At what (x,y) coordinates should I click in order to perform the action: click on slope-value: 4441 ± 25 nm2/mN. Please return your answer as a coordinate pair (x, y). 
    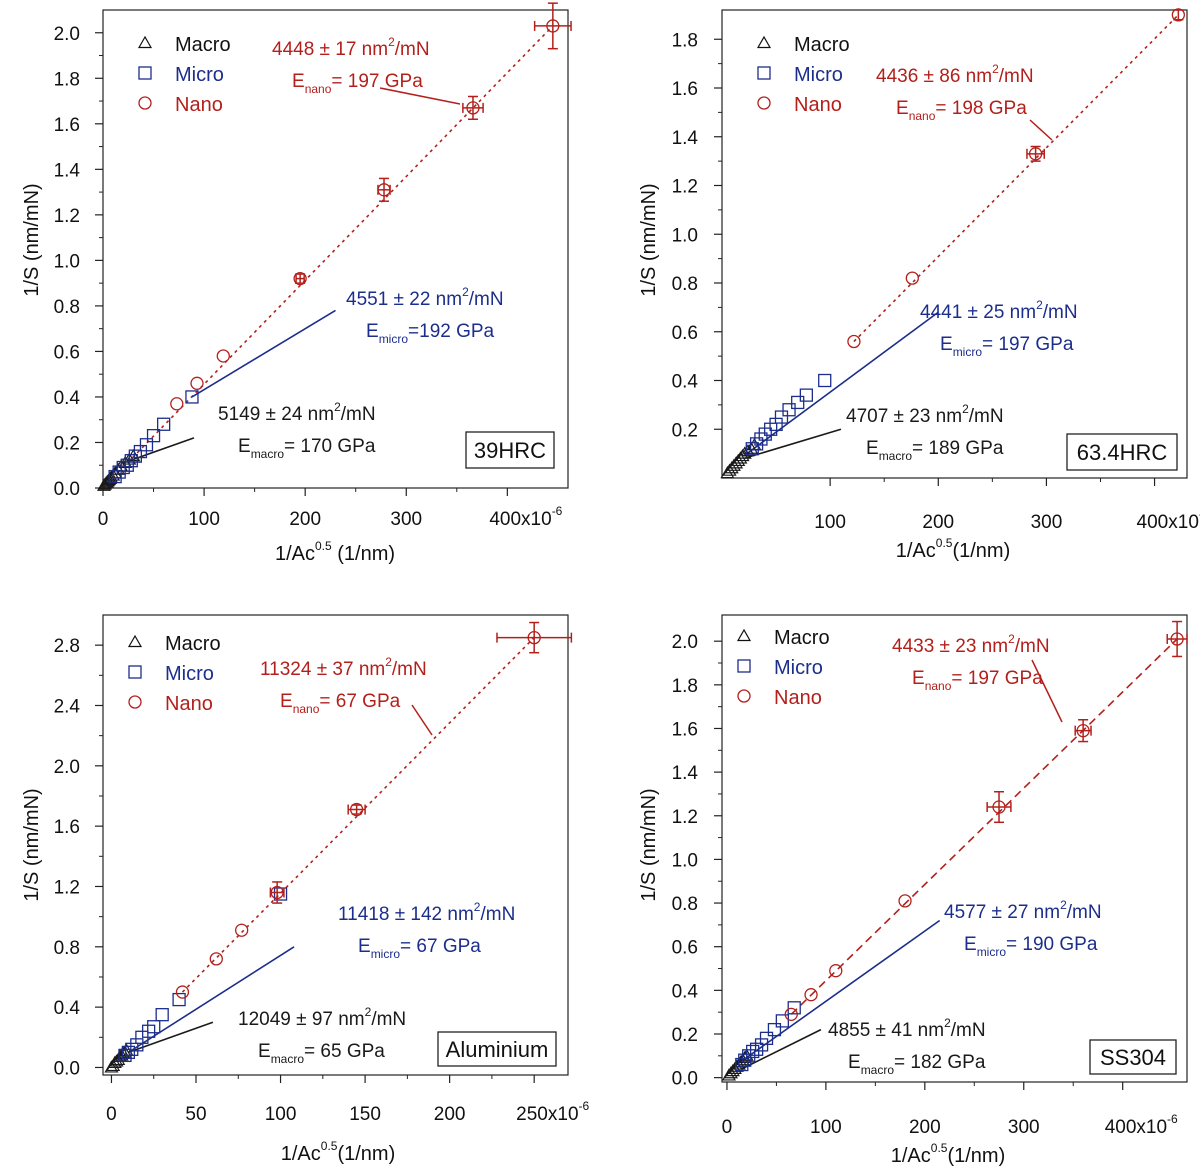
    Looking at the image, I should click on (999, 310).